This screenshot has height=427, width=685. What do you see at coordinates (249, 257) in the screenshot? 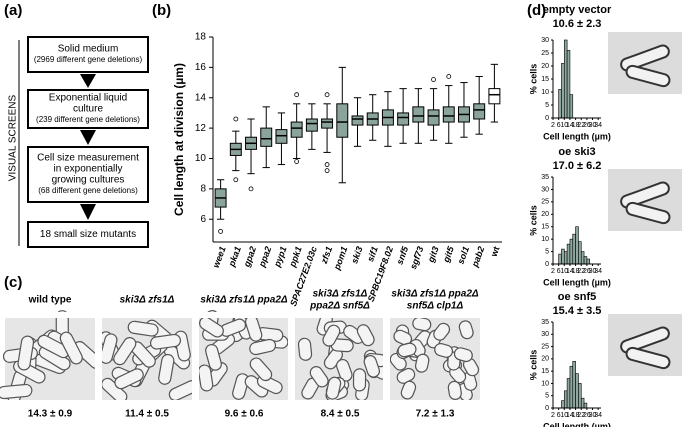
I see `x-tick-label: gpa2` at bounding box center [249, 257].